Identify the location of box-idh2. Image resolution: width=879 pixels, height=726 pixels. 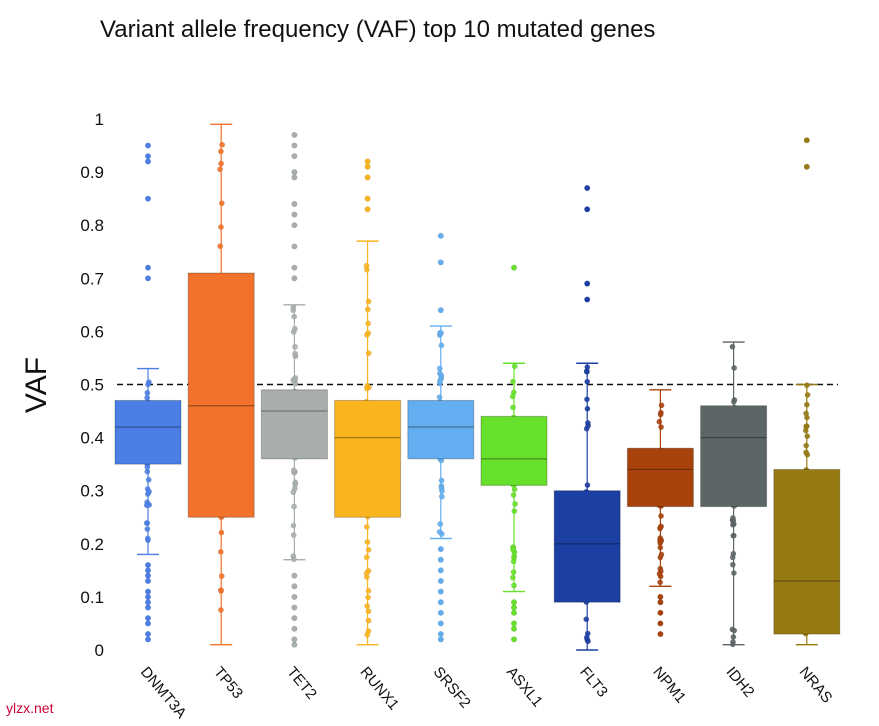
(734, 493).